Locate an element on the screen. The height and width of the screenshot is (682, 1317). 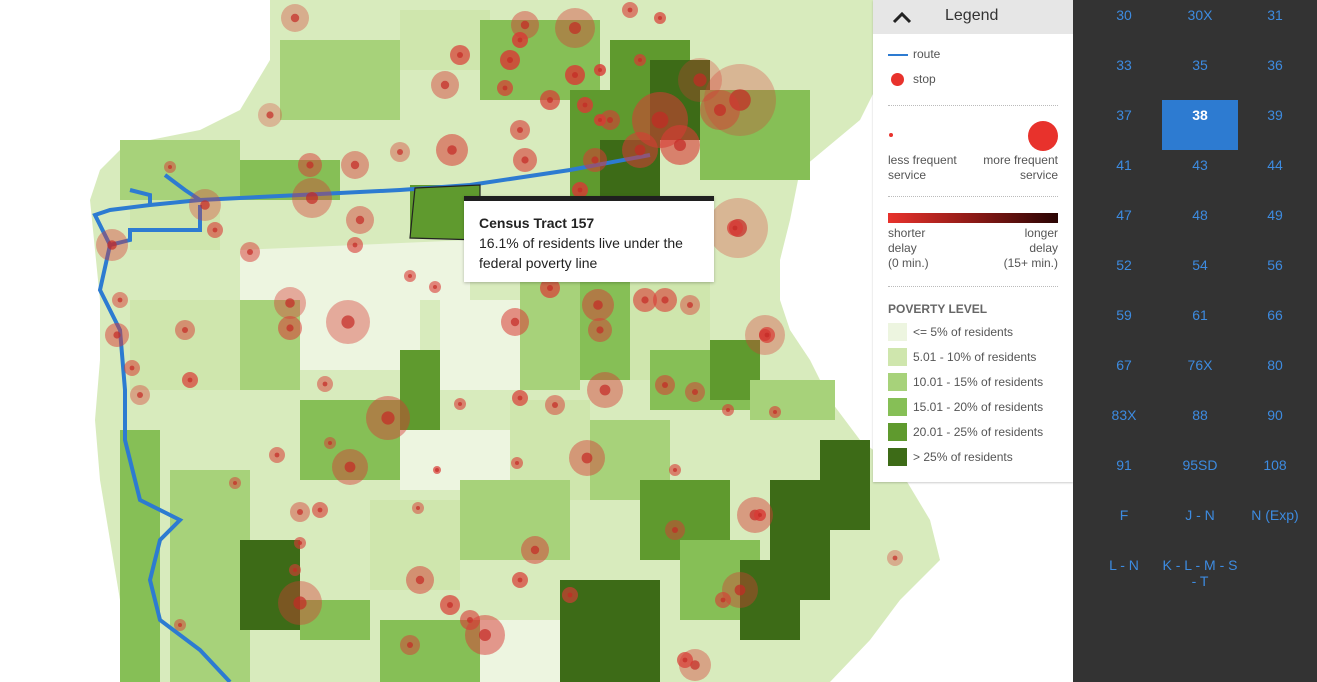
route-button-91: 91 is located at coordinates (1124, 465).